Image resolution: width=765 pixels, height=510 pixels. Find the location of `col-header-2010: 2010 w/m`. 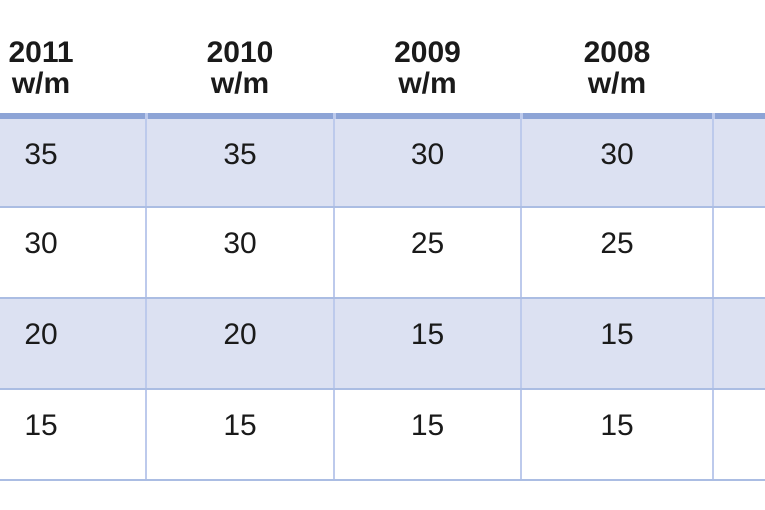

col-header-2010: 2010 w/m is located at coordinates (241, 59).